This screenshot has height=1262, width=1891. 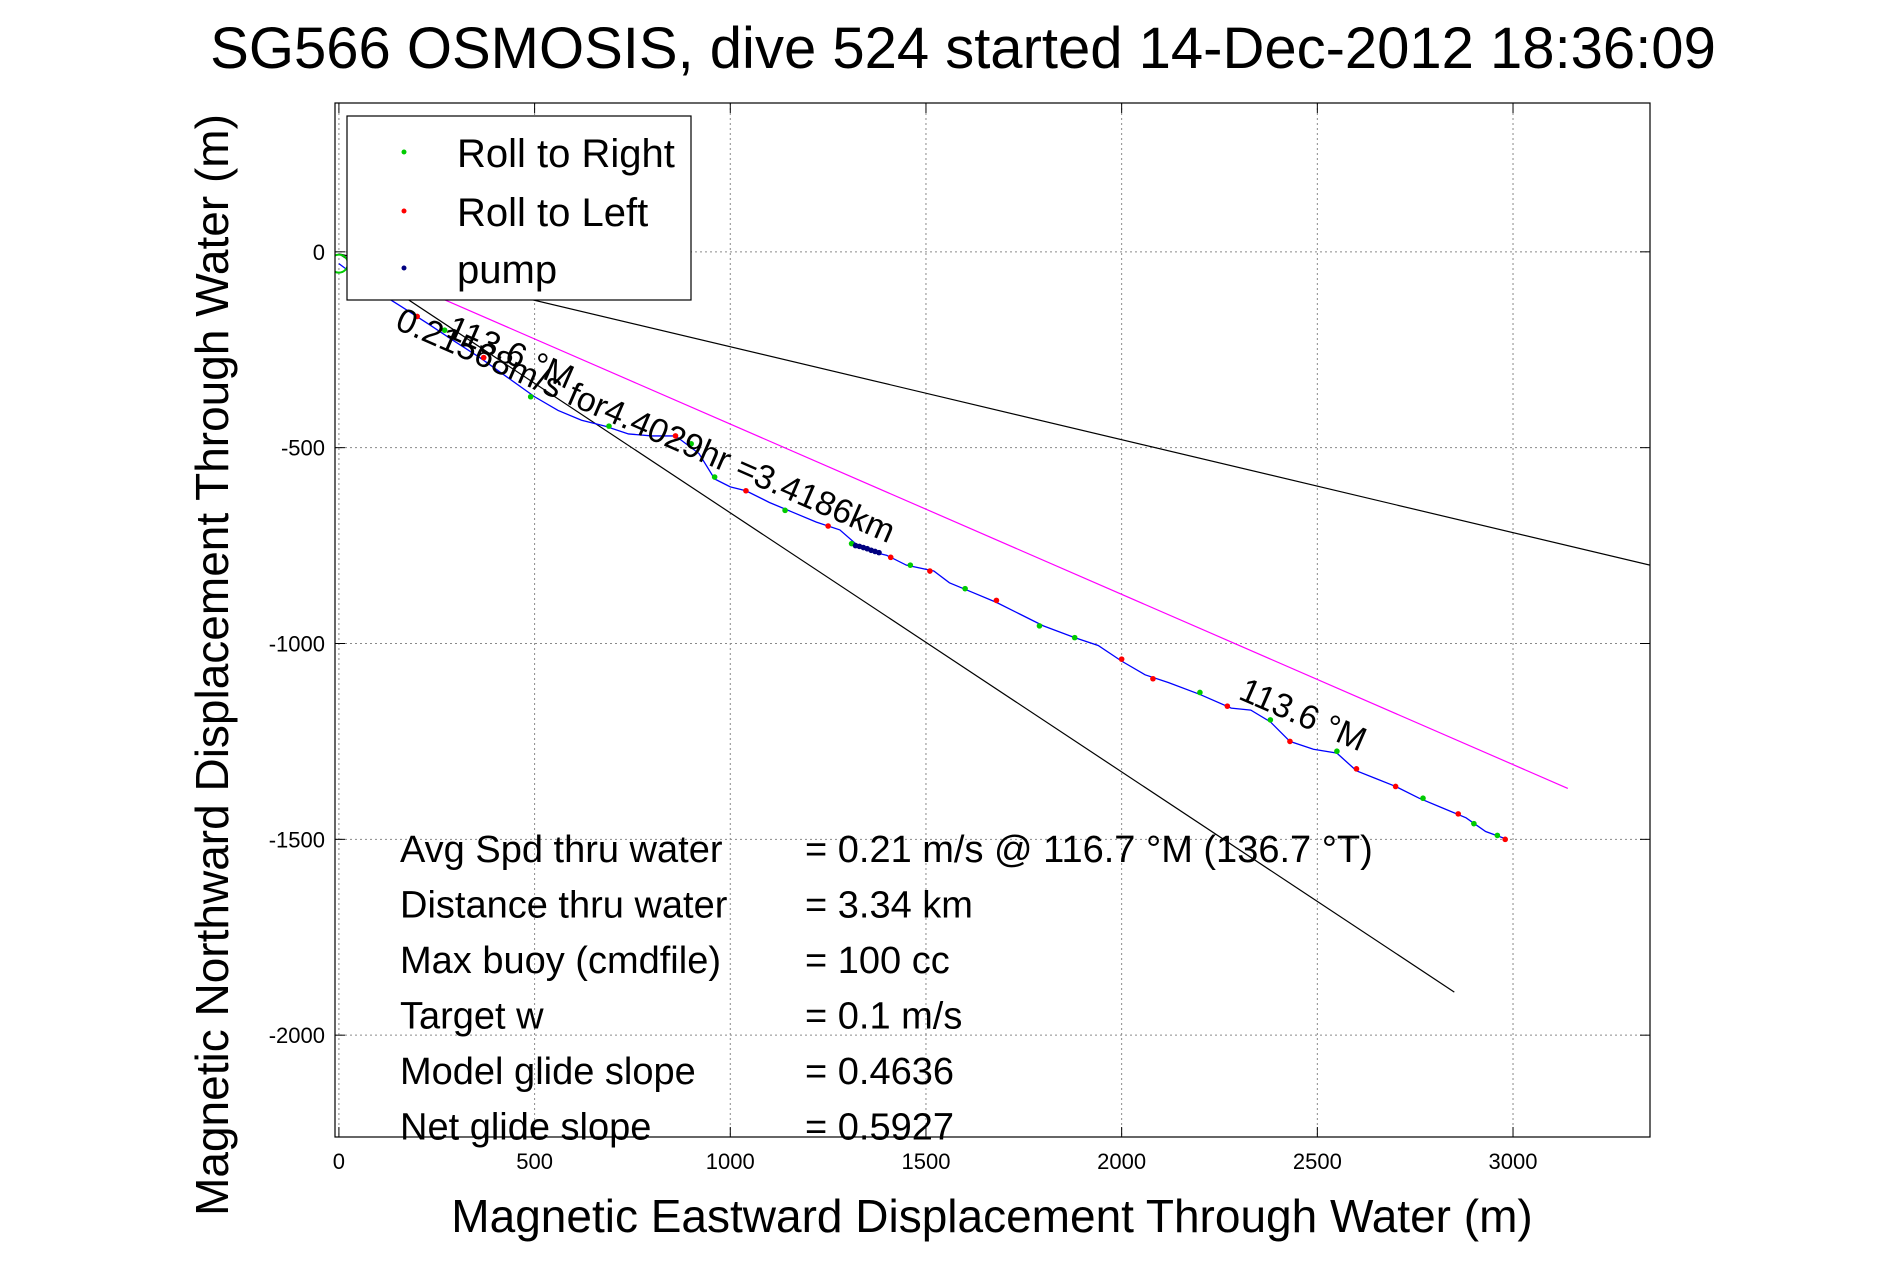 I want to click on stat-label: Max buoy (cmdfile), so click(x=560, y=961).